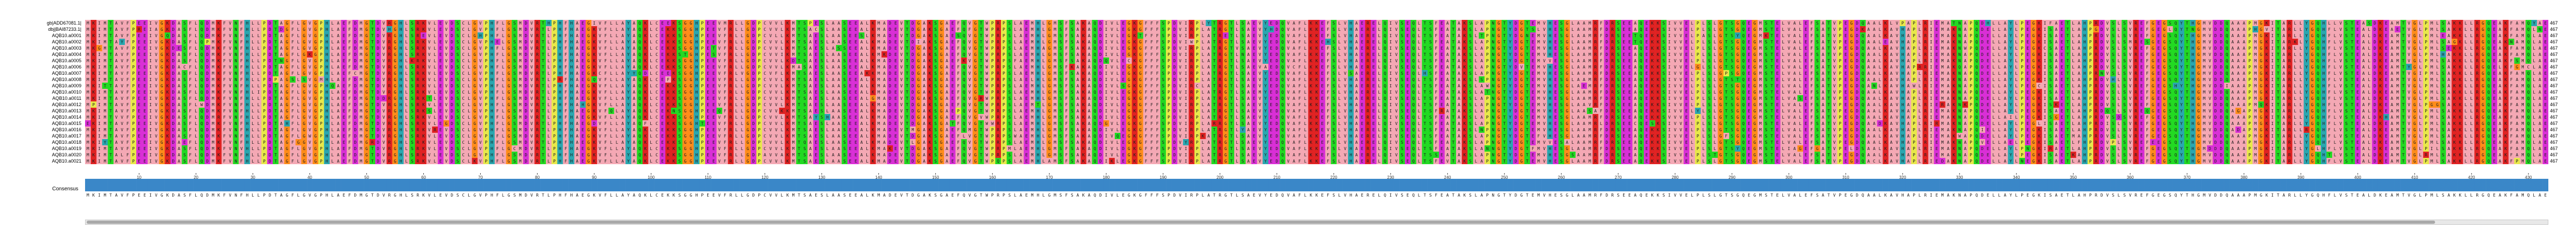 This screenshot has height=229, width=2576. Describe the element at coordinates (42, 142) in the screenshot. I see `sequence-name: AQB10.a0018` at that location.